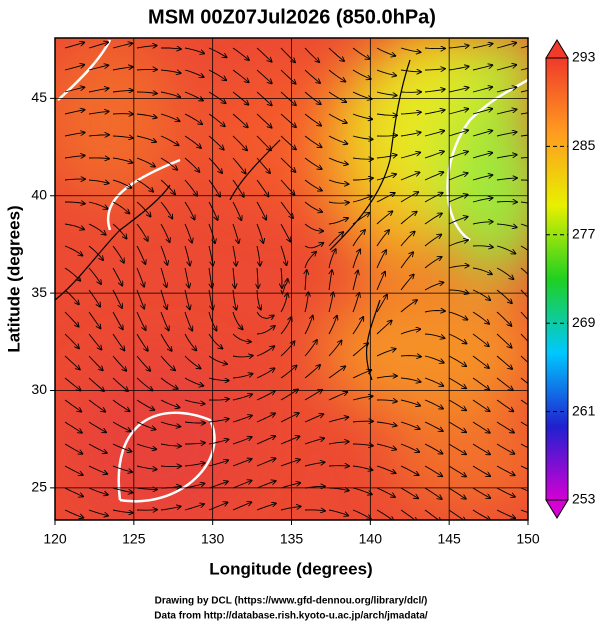 This screenshot has height=630, width=599. What do you see at coordinates (584, 57) in the screenshot?
I see `colorbar-tick-label: 293` at bounding box center [584, 57].